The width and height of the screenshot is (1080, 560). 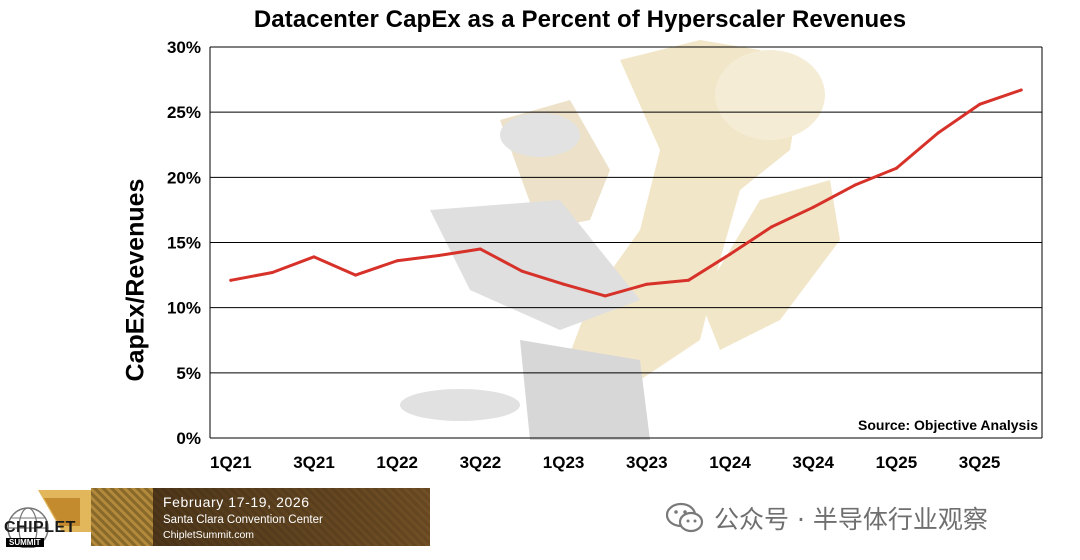 I want to click on x-tick-label: 1Q23, so click(x=564, y=462).